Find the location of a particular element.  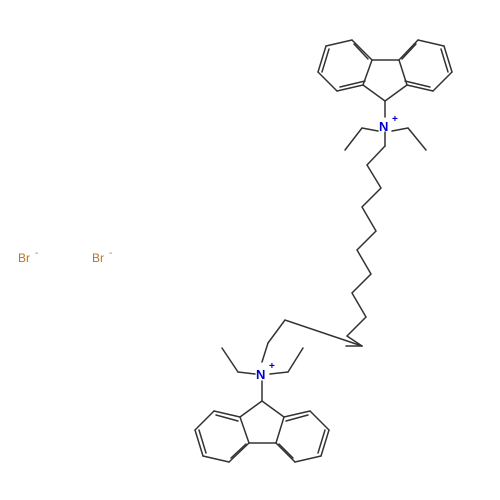

nitrogen-bottom-charge: + is located at coordinates (272, 366).